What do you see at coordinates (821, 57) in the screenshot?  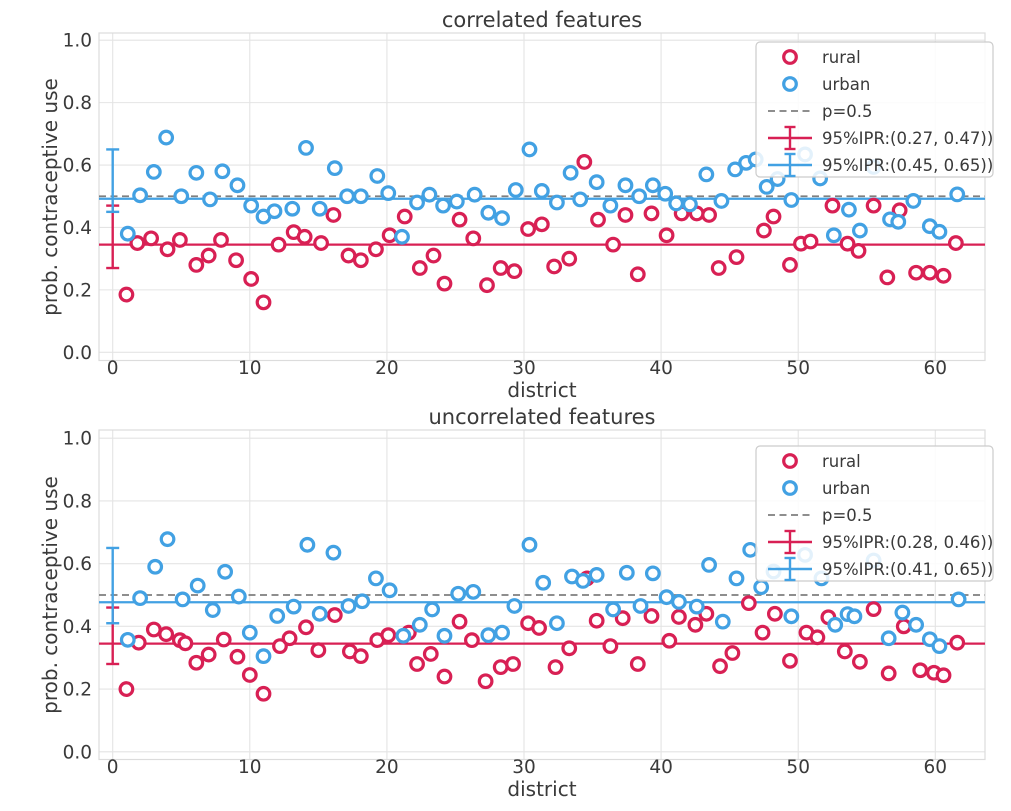 I see `legend-item: rural` at bounding box center [821, 57].